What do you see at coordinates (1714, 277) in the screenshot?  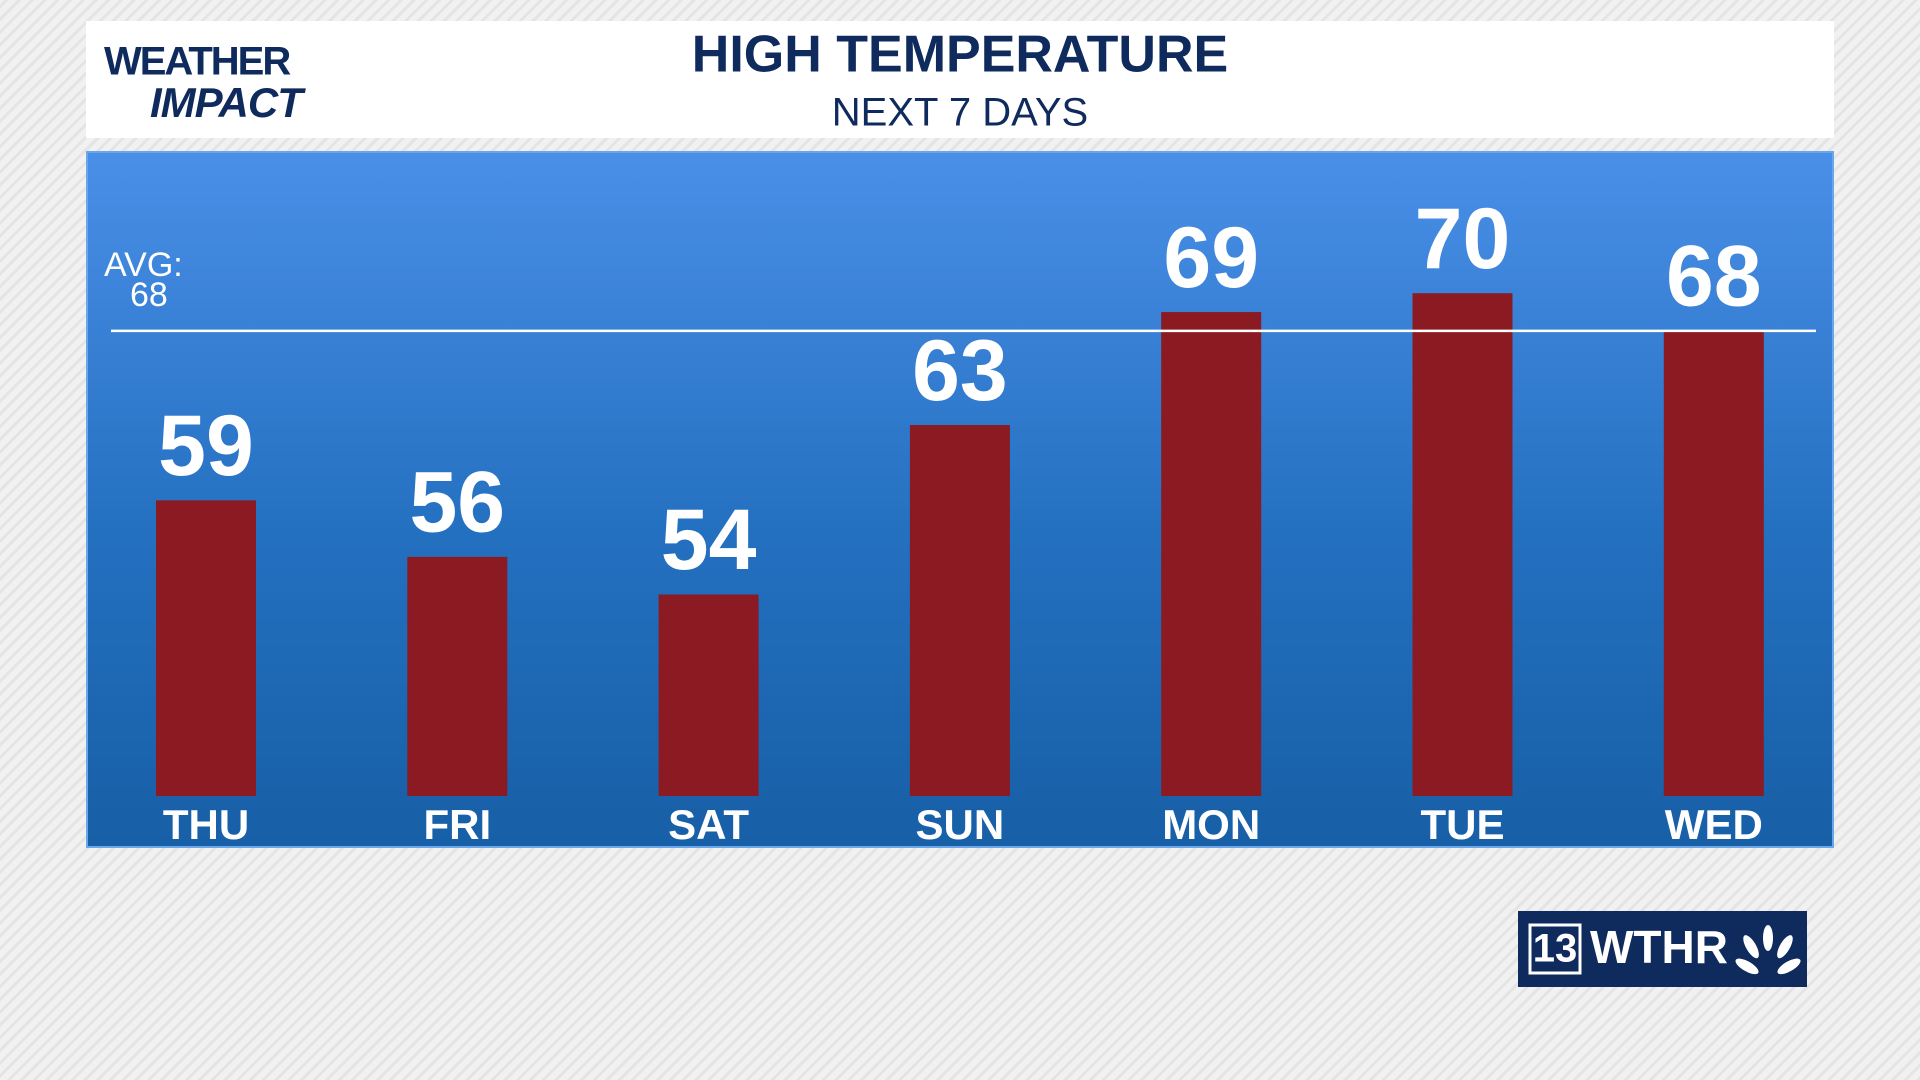 I see `value-label: 68` at bounding box center [1714, 277].